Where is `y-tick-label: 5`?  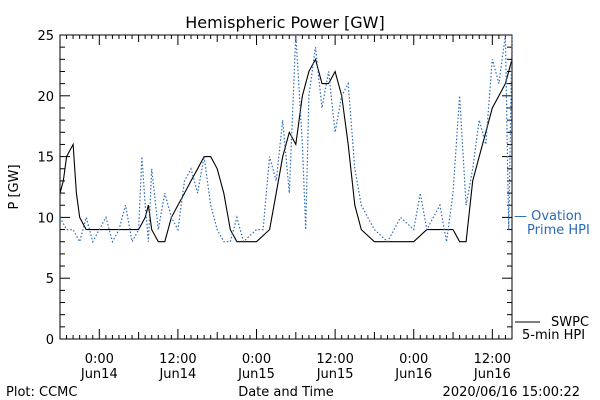 y-tick-label: 5 is located at coordinates (50, 279).